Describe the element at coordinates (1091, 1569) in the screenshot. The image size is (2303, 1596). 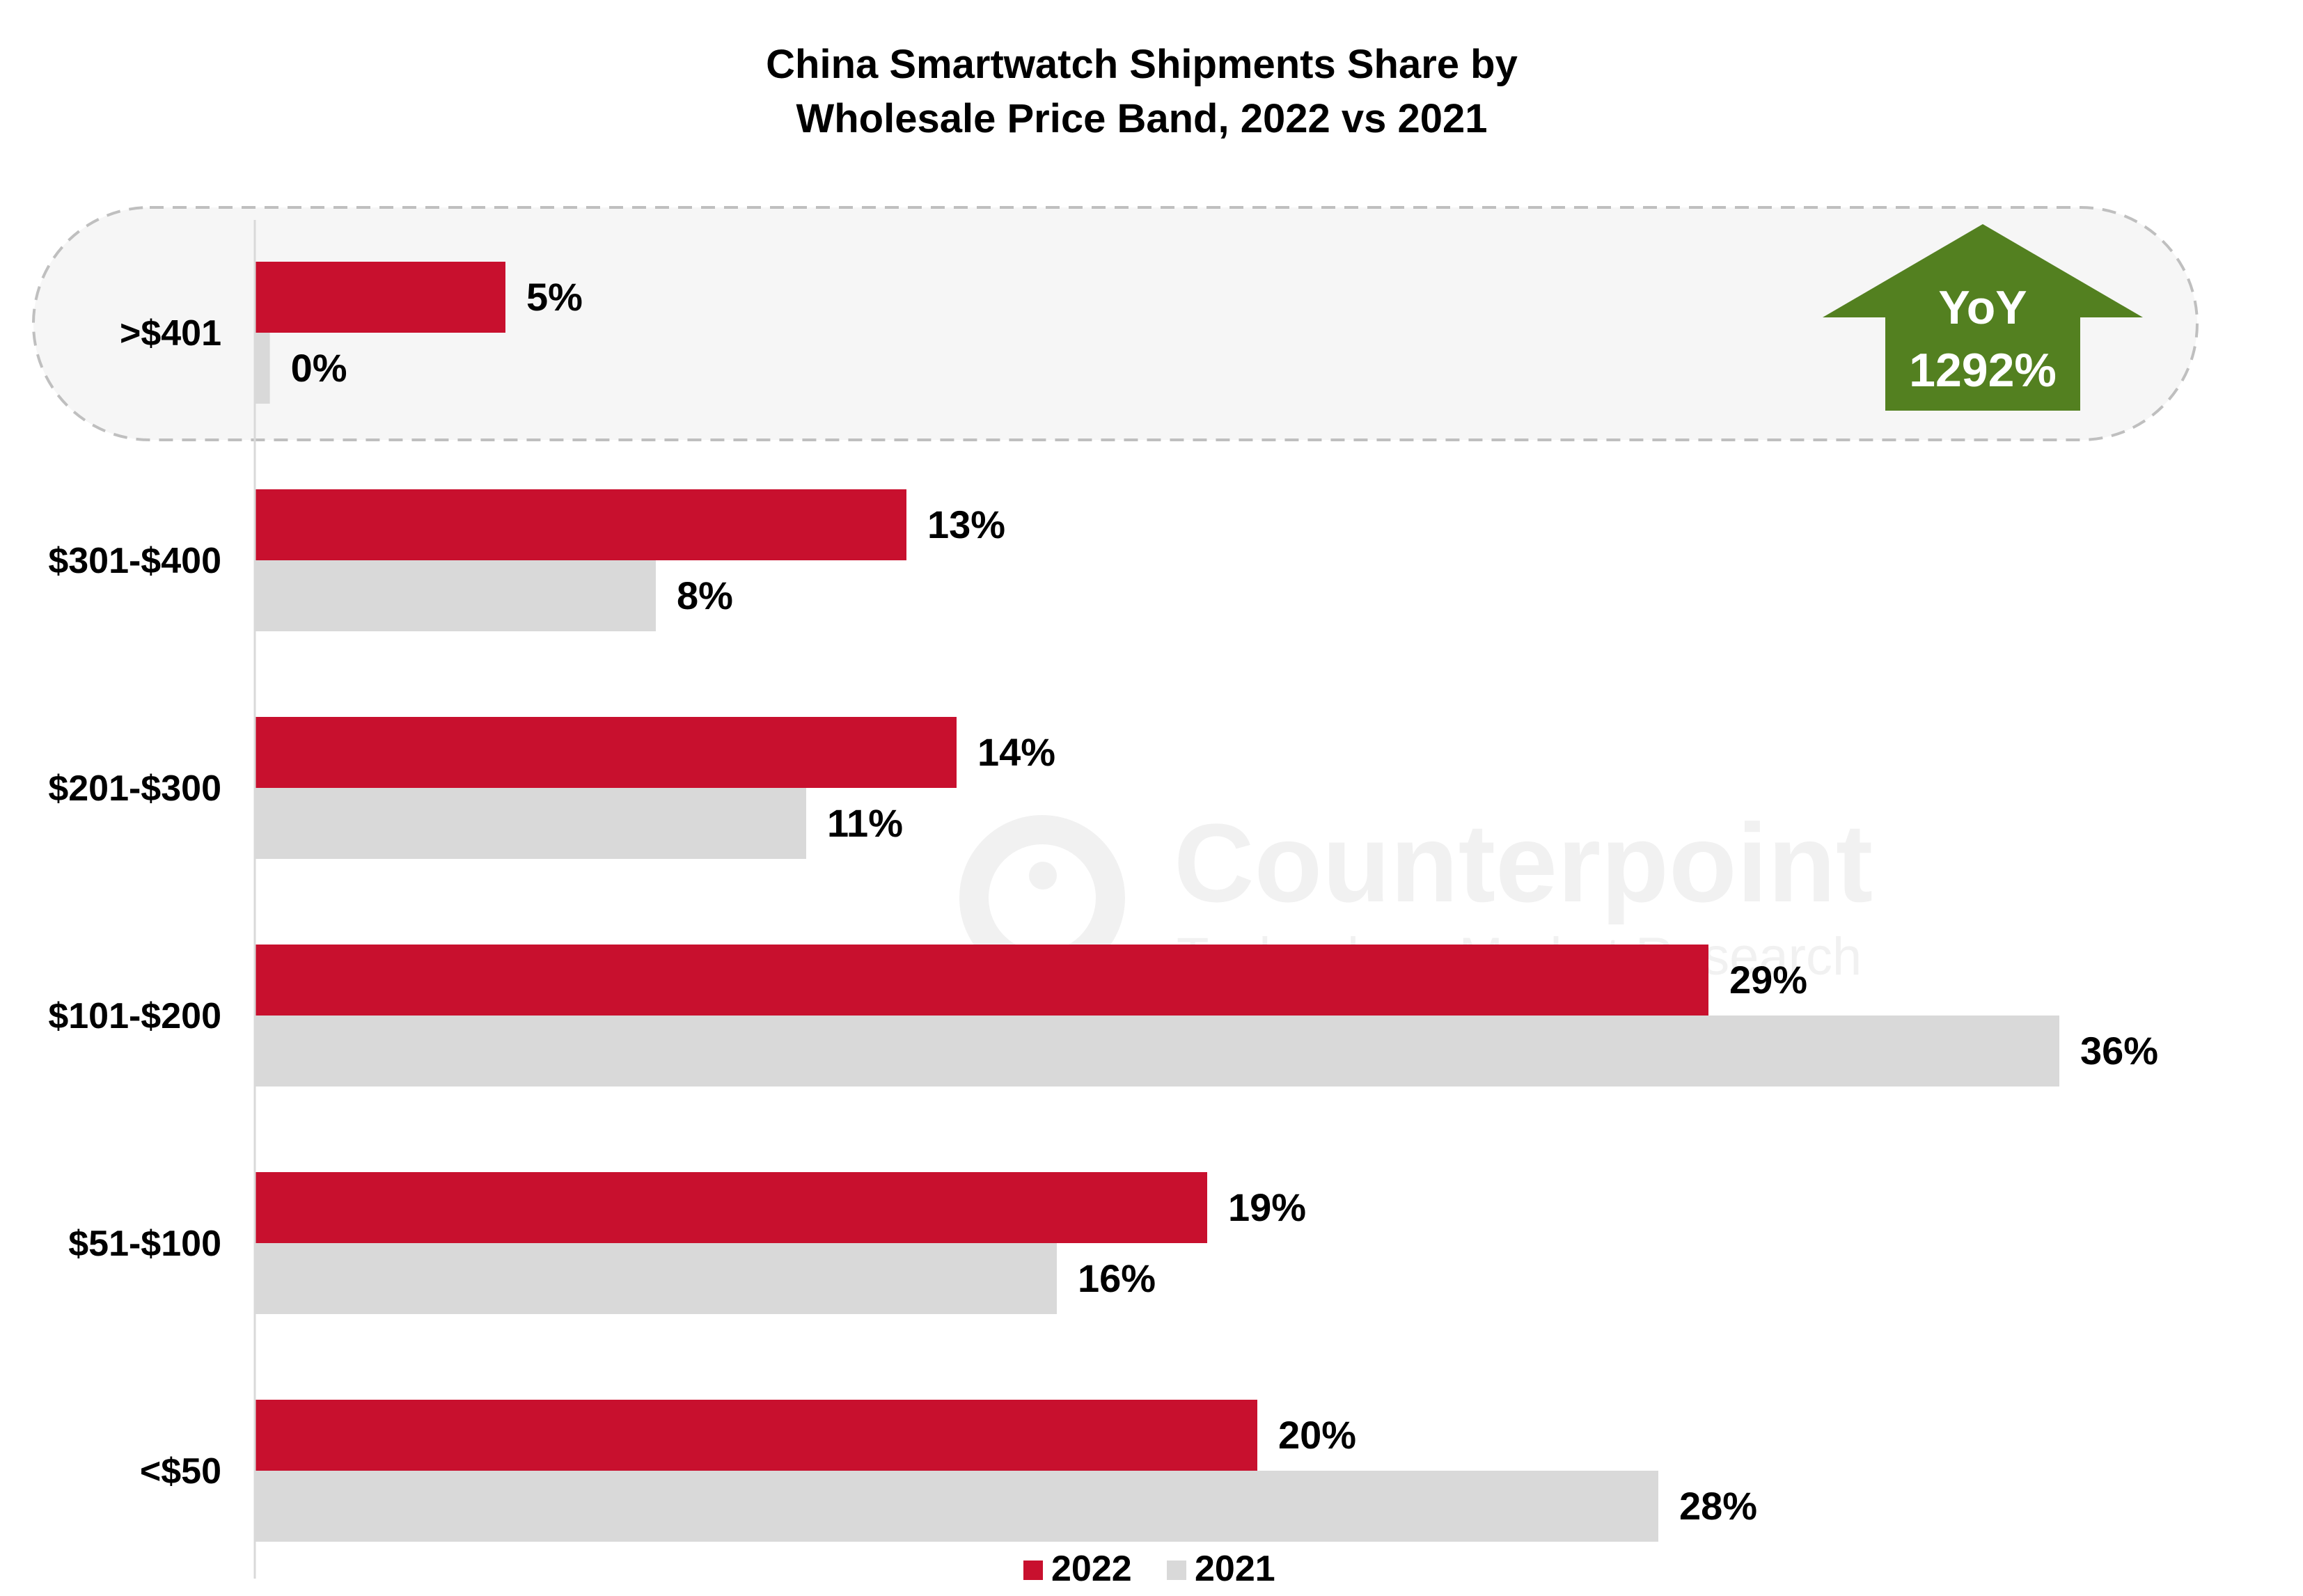
I see `legend-label-2022: 2022` at that location.